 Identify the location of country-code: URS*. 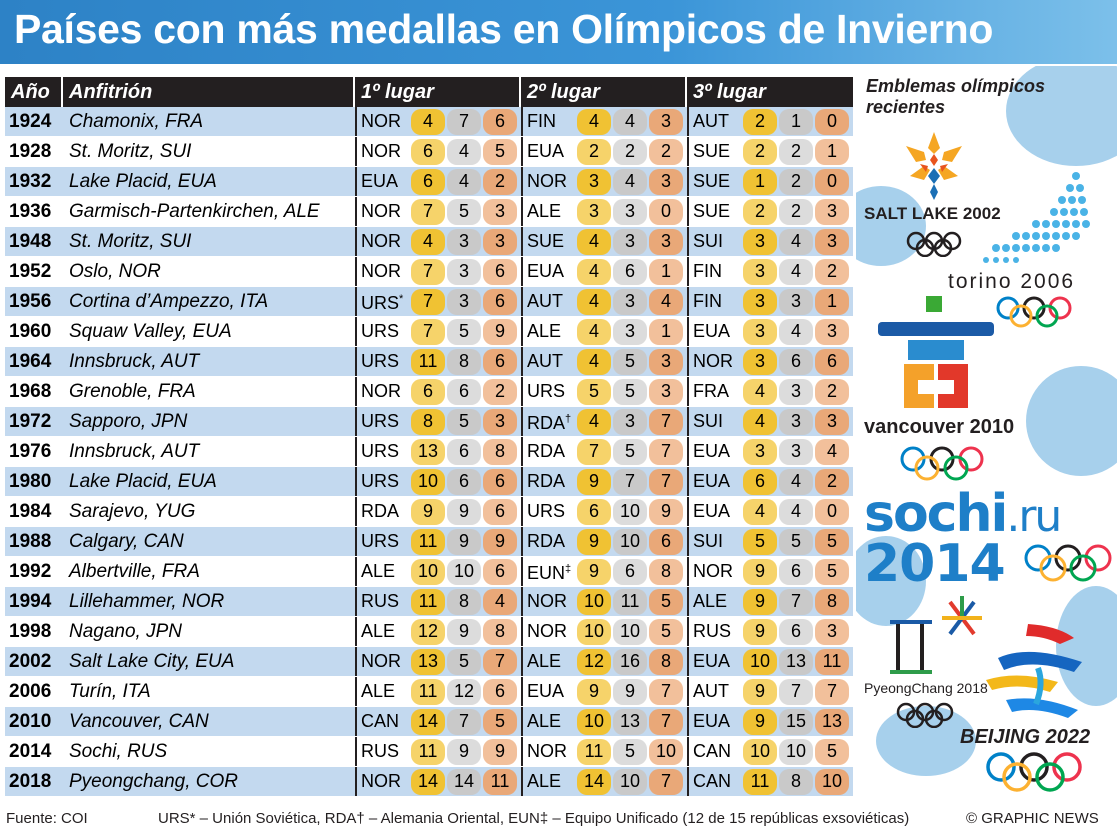
(384, 301).